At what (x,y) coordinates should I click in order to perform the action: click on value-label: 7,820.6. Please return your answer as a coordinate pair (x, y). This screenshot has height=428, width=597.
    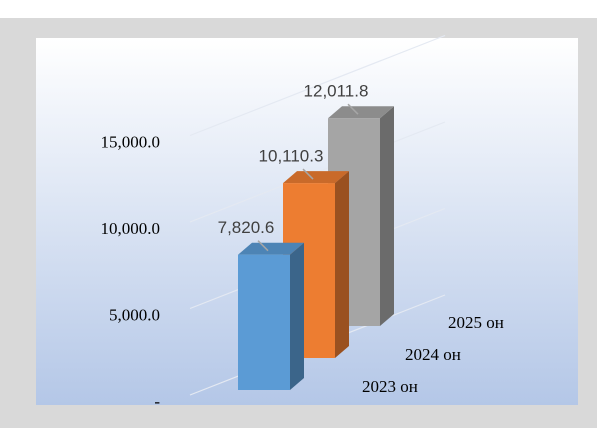
    Looking at the image, I should click on (246, 227).